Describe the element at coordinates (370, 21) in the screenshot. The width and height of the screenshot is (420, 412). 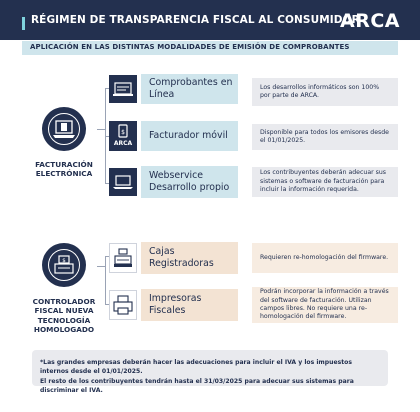
I see `arca-logo: ARCA` at that location.